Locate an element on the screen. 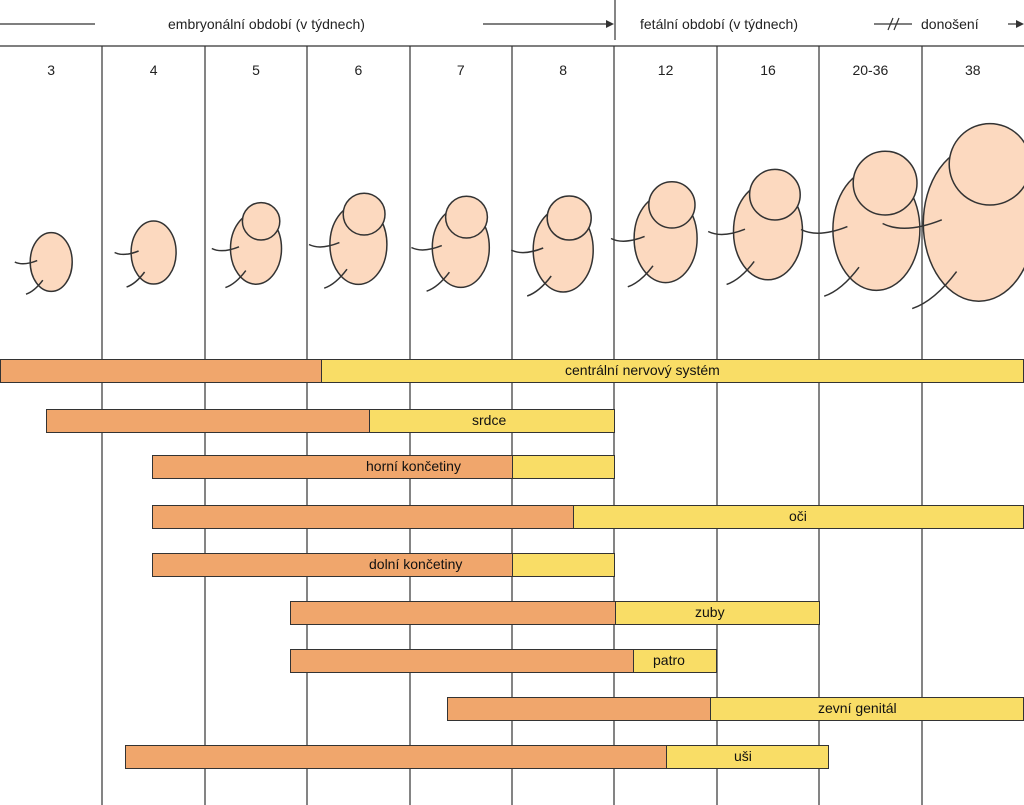  organ-bar: srdce is located at coordinates (512, 421).